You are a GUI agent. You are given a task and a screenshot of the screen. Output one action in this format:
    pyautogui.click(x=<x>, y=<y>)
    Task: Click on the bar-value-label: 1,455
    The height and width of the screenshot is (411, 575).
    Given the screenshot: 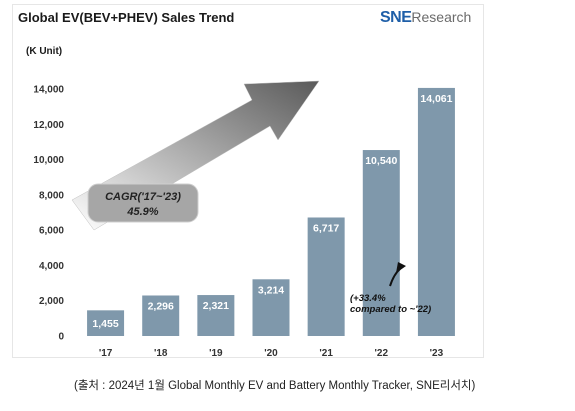 What is the action you would take?
    pyautogui.click(x=105, y=324)
    